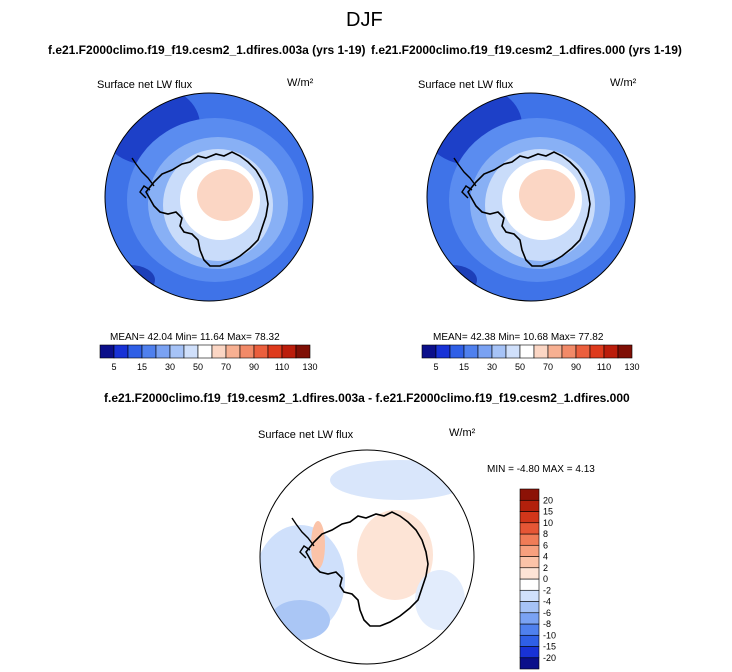 This screenshot has height=672, width=732. I want to click on colorbar3-tick-label: 10, so click(548, 523).